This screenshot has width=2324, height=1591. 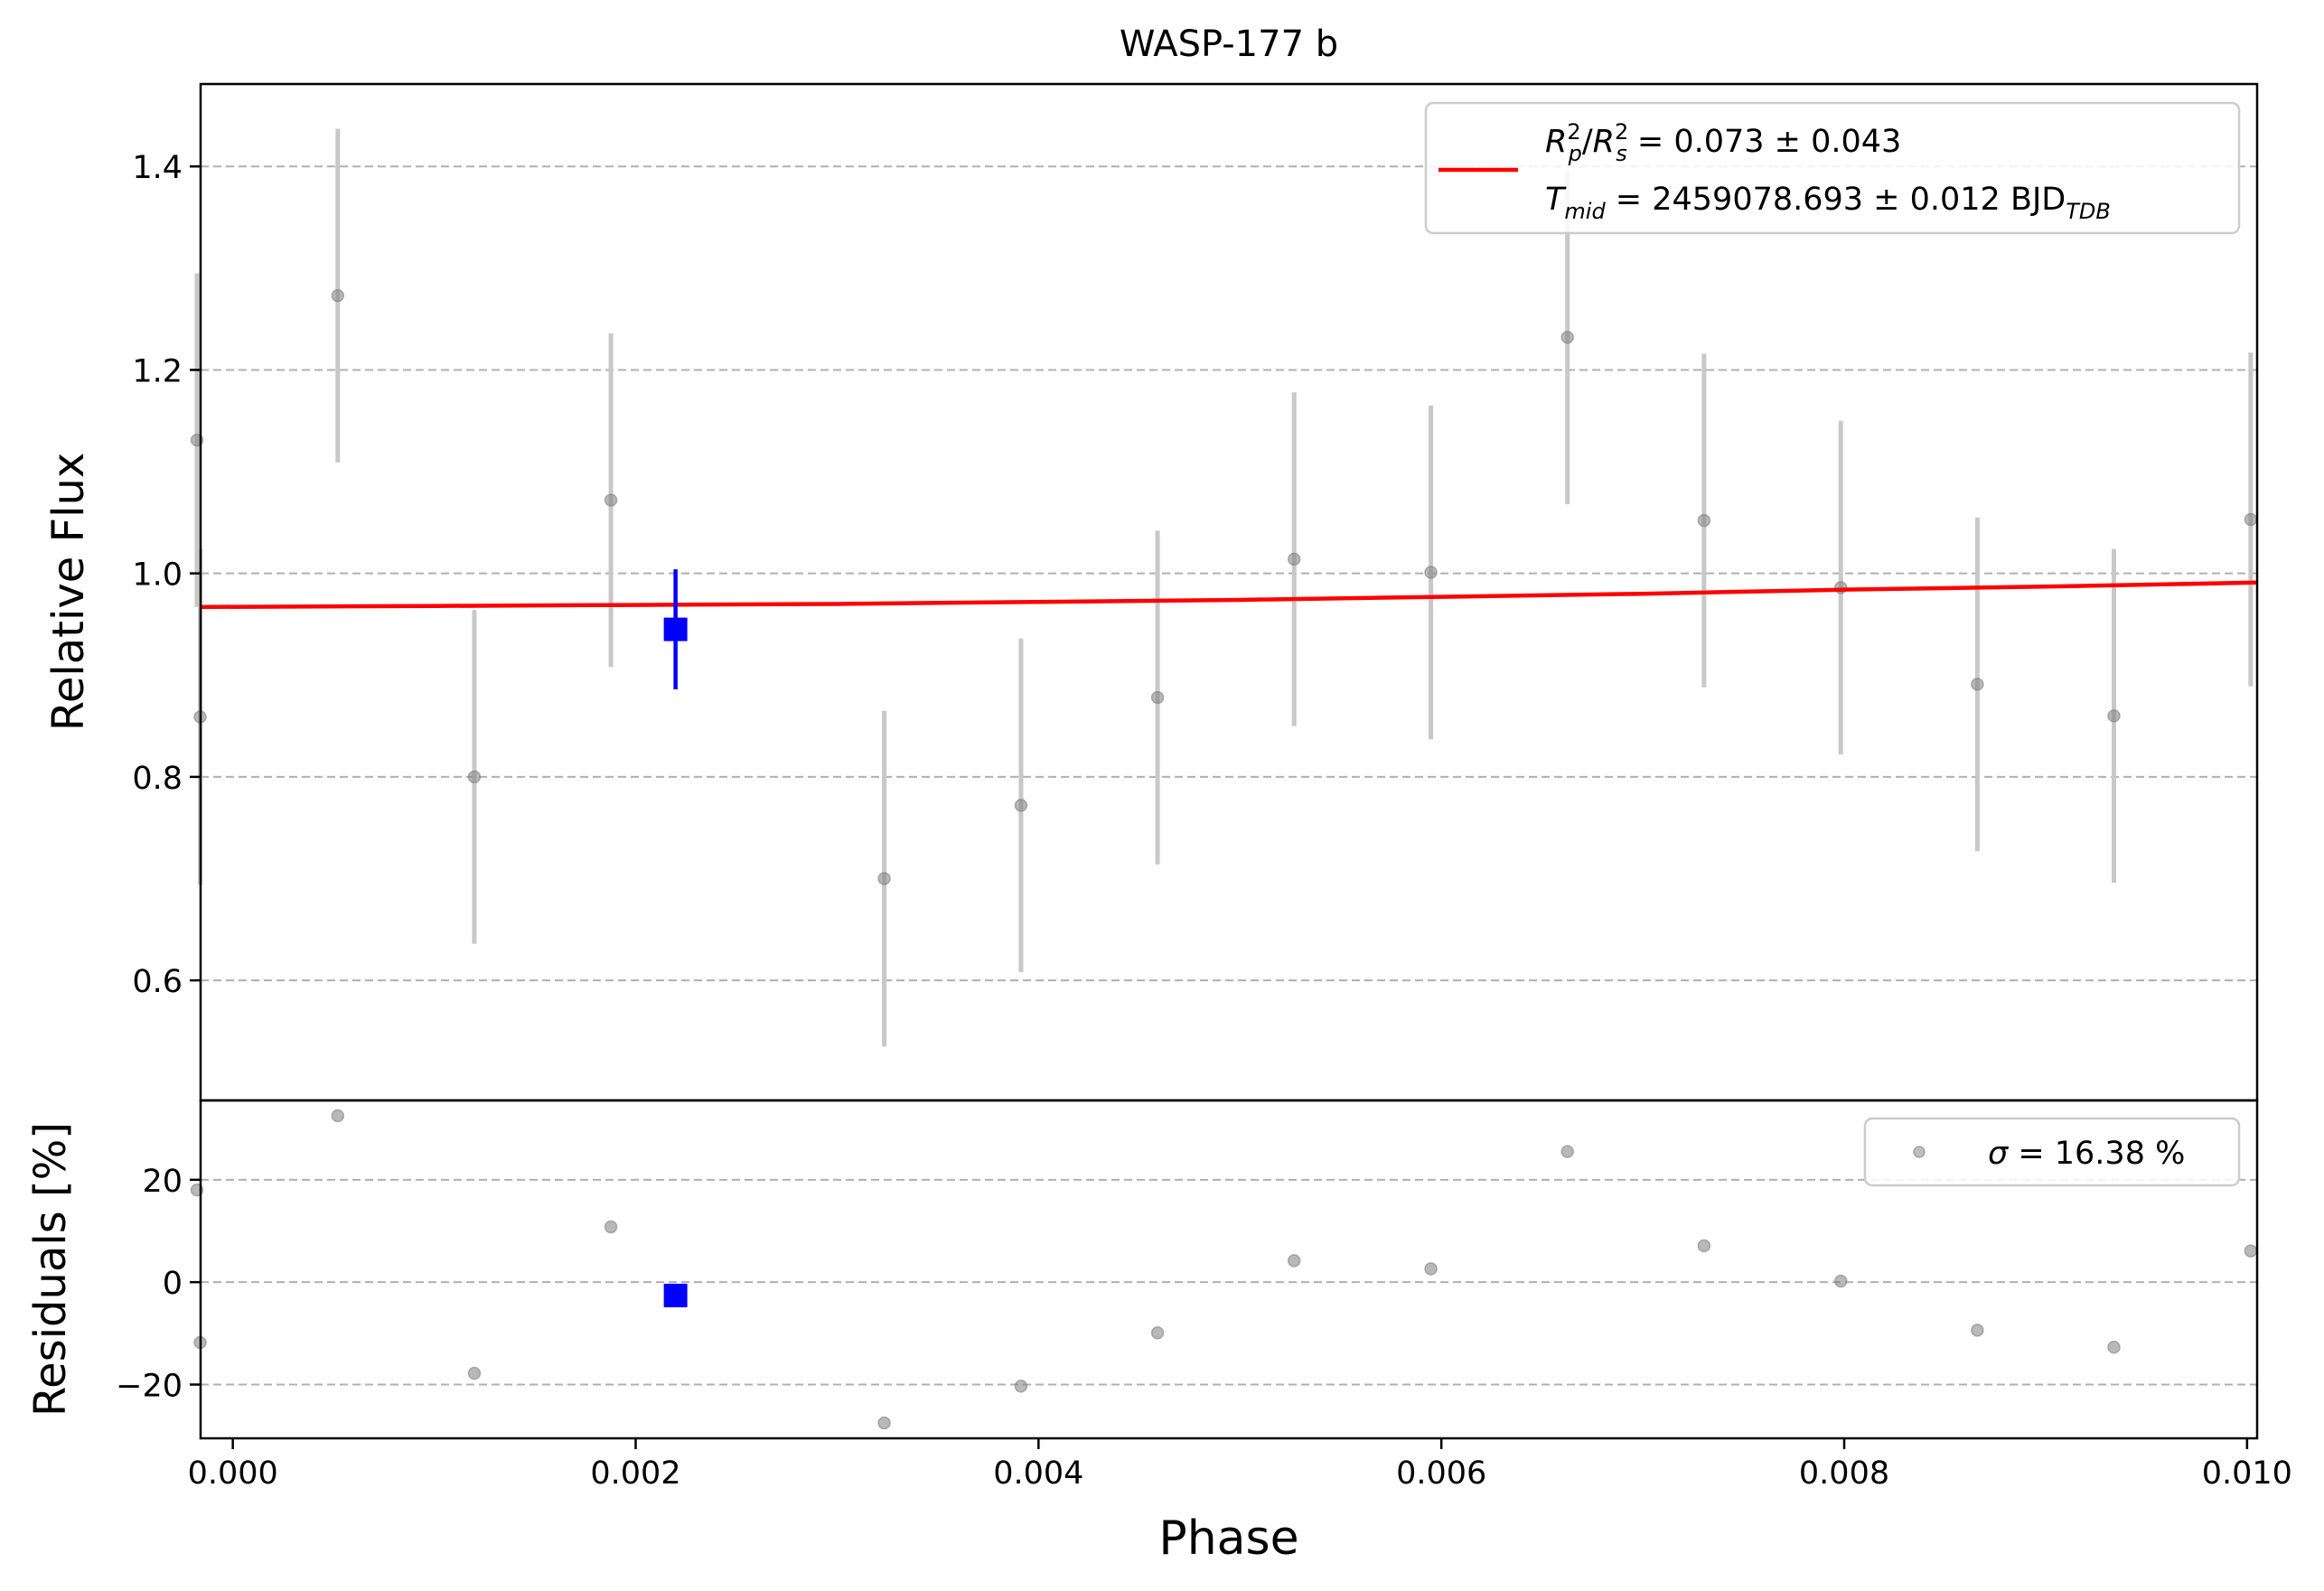 I want to click on highlight-marker, so click(x=675, y=629).